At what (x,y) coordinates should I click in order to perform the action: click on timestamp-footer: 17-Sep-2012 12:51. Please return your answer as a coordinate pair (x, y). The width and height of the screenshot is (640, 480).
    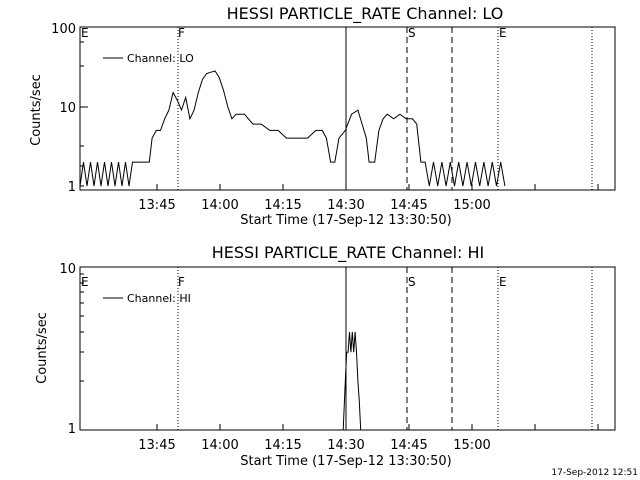
    Looking at the image, I should click on (594, 473).